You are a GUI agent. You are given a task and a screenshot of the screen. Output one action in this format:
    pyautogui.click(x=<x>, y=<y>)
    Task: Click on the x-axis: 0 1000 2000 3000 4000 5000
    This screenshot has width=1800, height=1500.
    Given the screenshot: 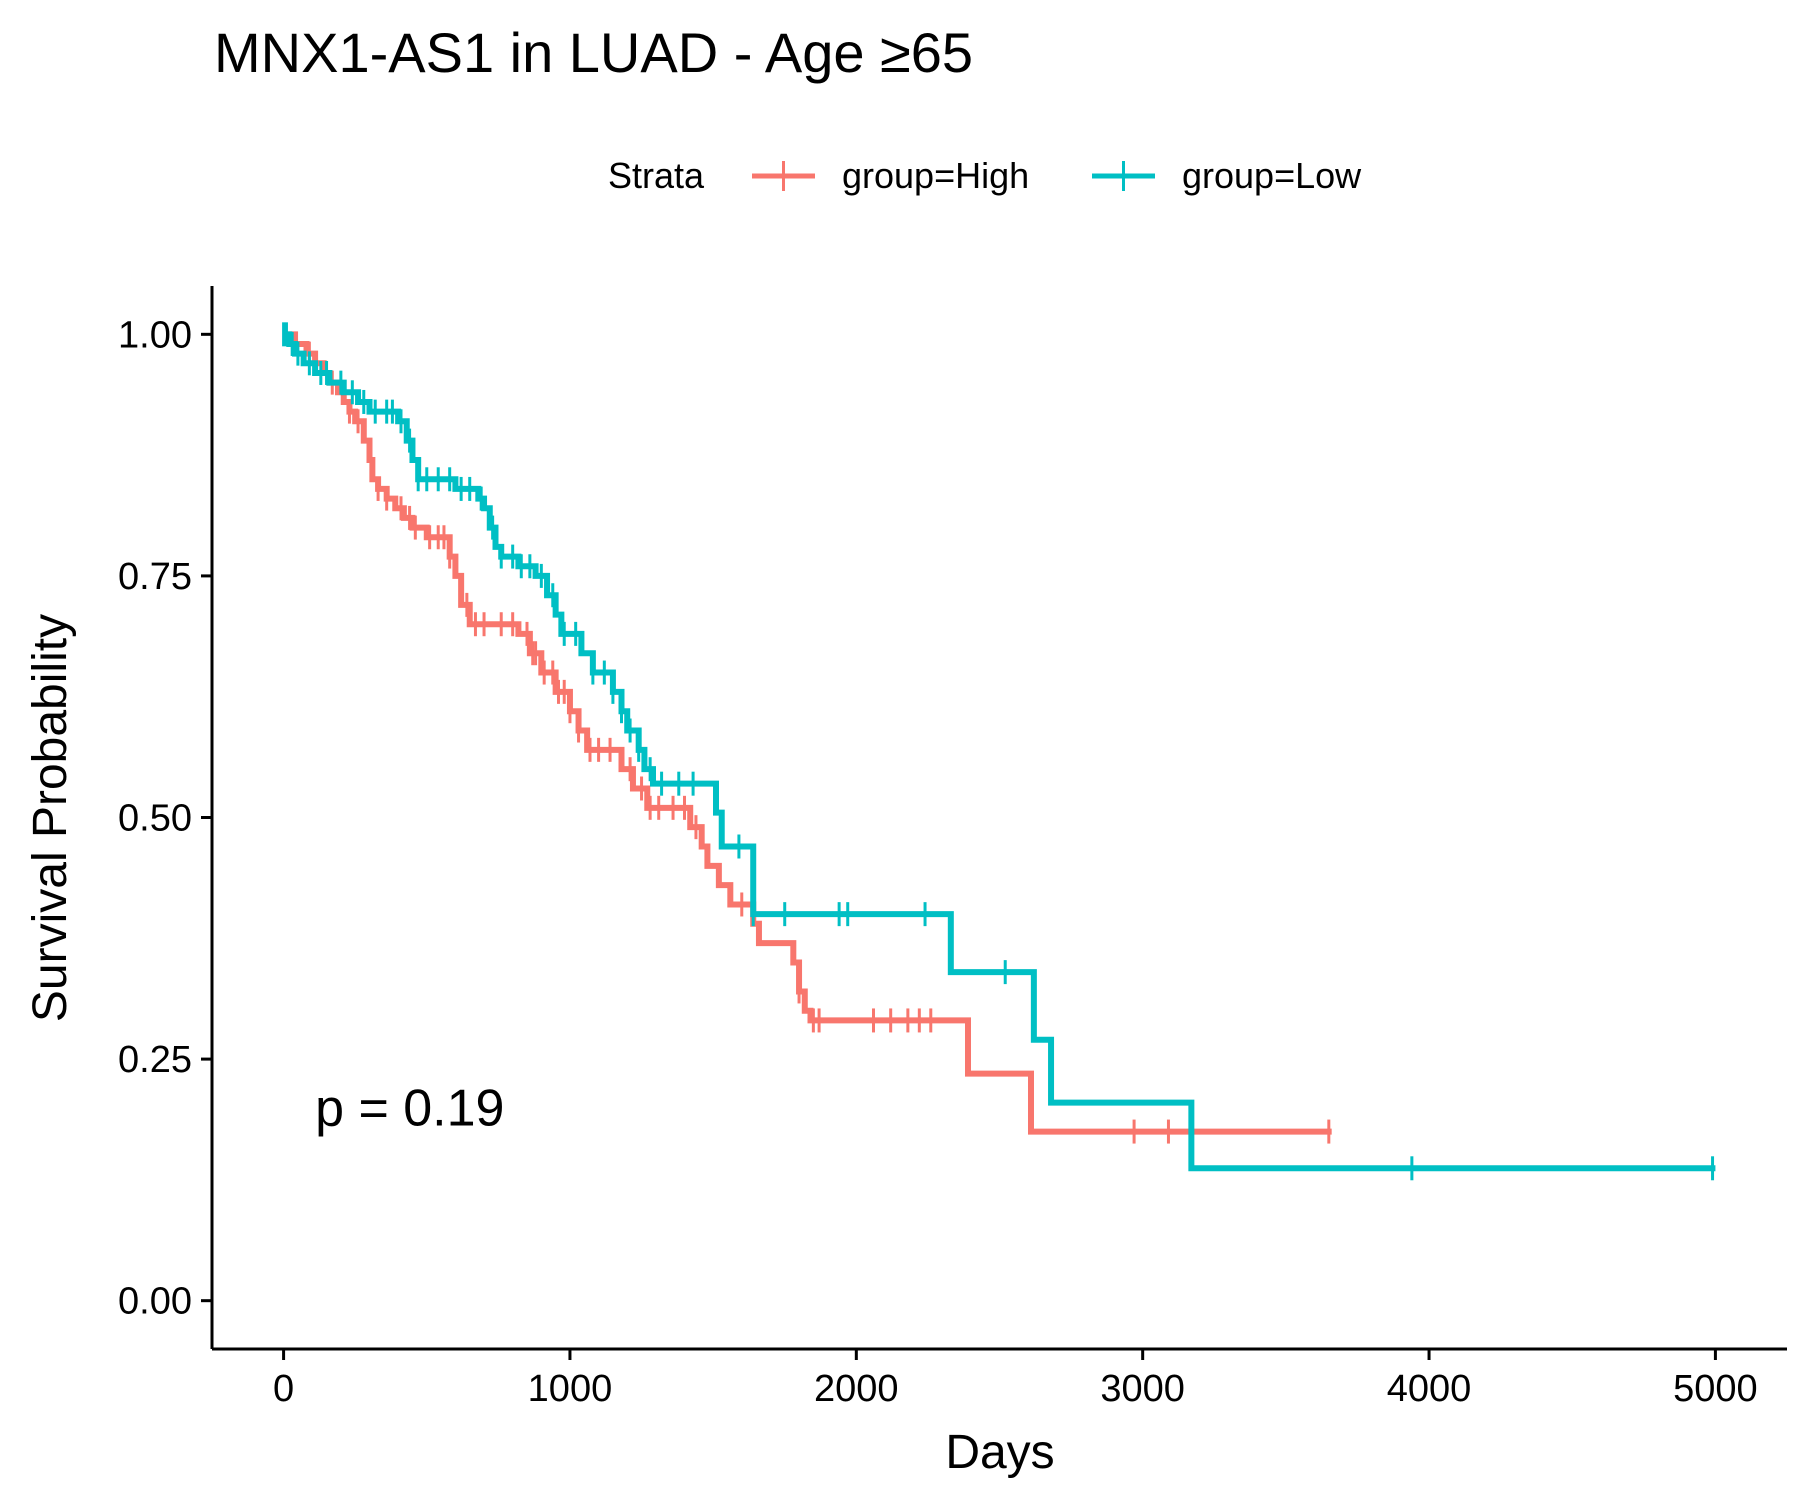 What is the action you would take?
    pyautogui.click(x=999, y=1378)
    